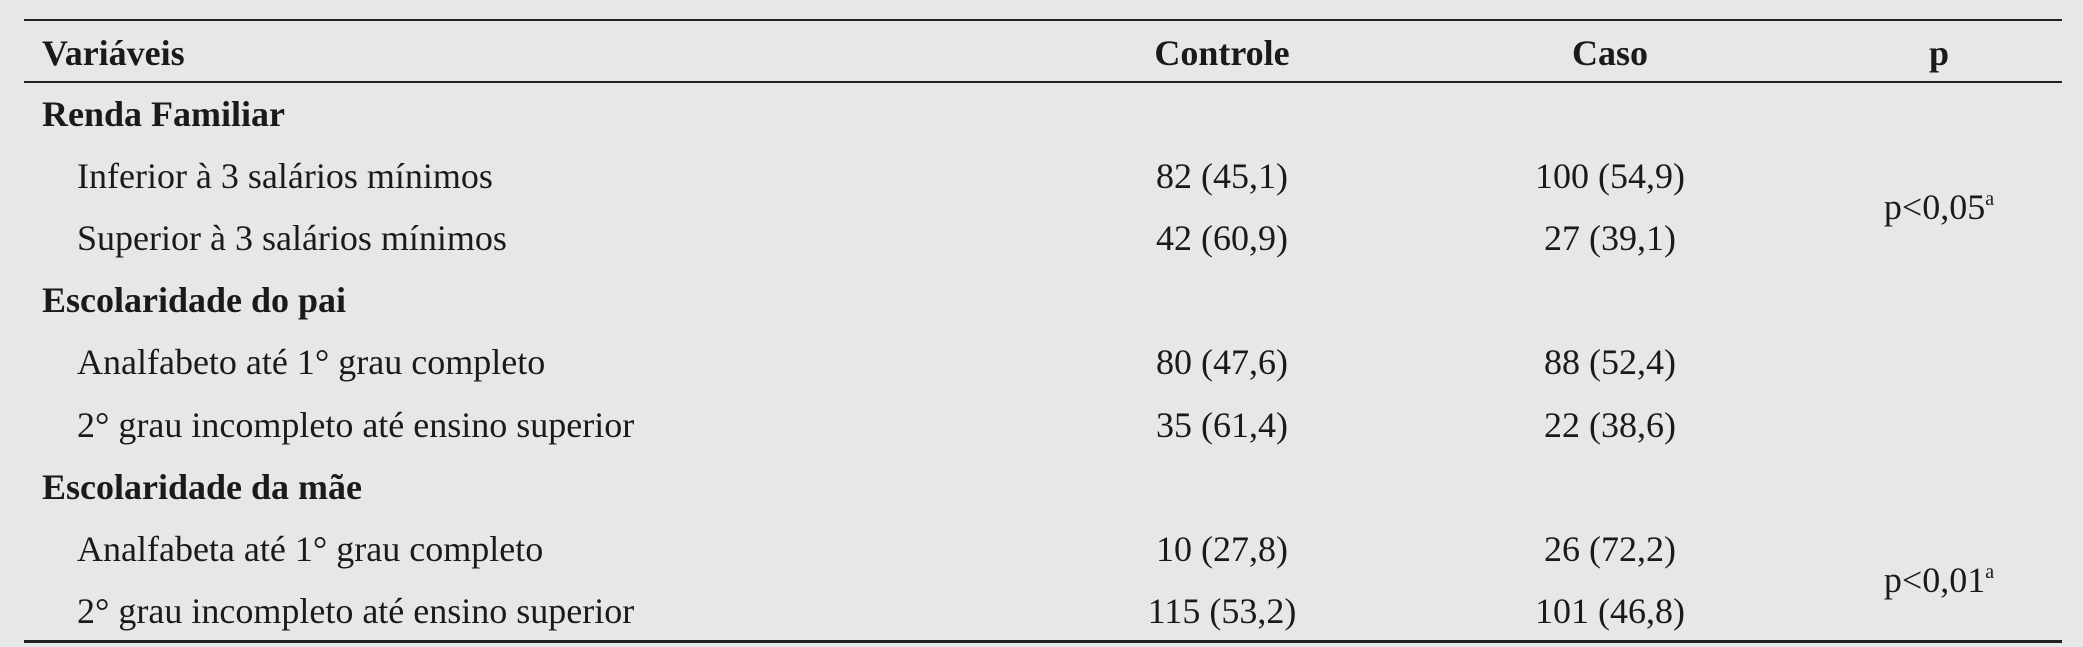  What do you see at coordinates (1222, 176) in the screenshot?
I see `value-cell: 82 (45,1)` at bounding box center [1222, 176].